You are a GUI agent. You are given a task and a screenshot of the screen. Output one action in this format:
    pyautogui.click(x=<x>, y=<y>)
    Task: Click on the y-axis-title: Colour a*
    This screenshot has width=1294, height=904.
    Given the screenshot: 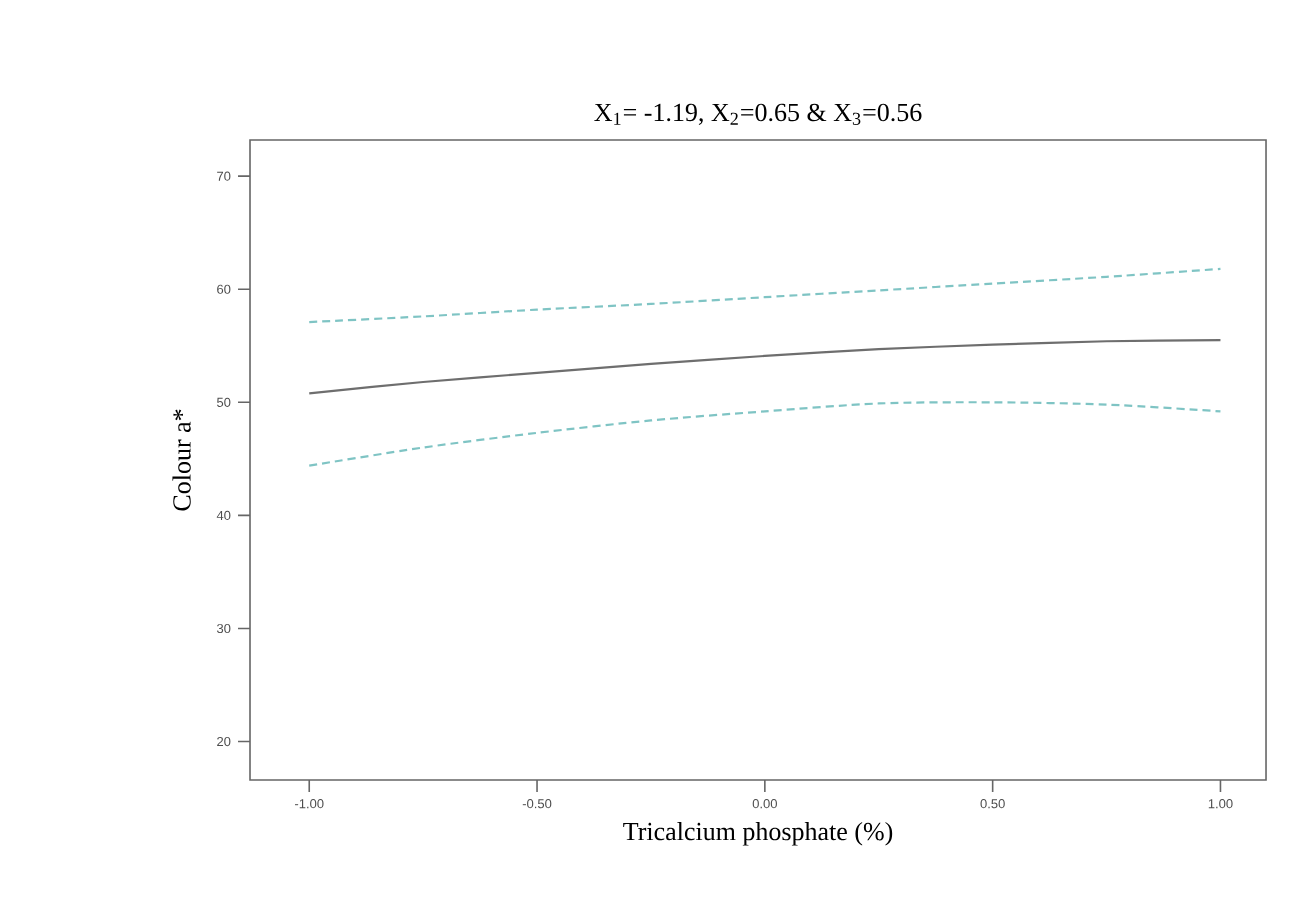 What is the action you would take?
    pyautogui.click(x=181, y=460)
    